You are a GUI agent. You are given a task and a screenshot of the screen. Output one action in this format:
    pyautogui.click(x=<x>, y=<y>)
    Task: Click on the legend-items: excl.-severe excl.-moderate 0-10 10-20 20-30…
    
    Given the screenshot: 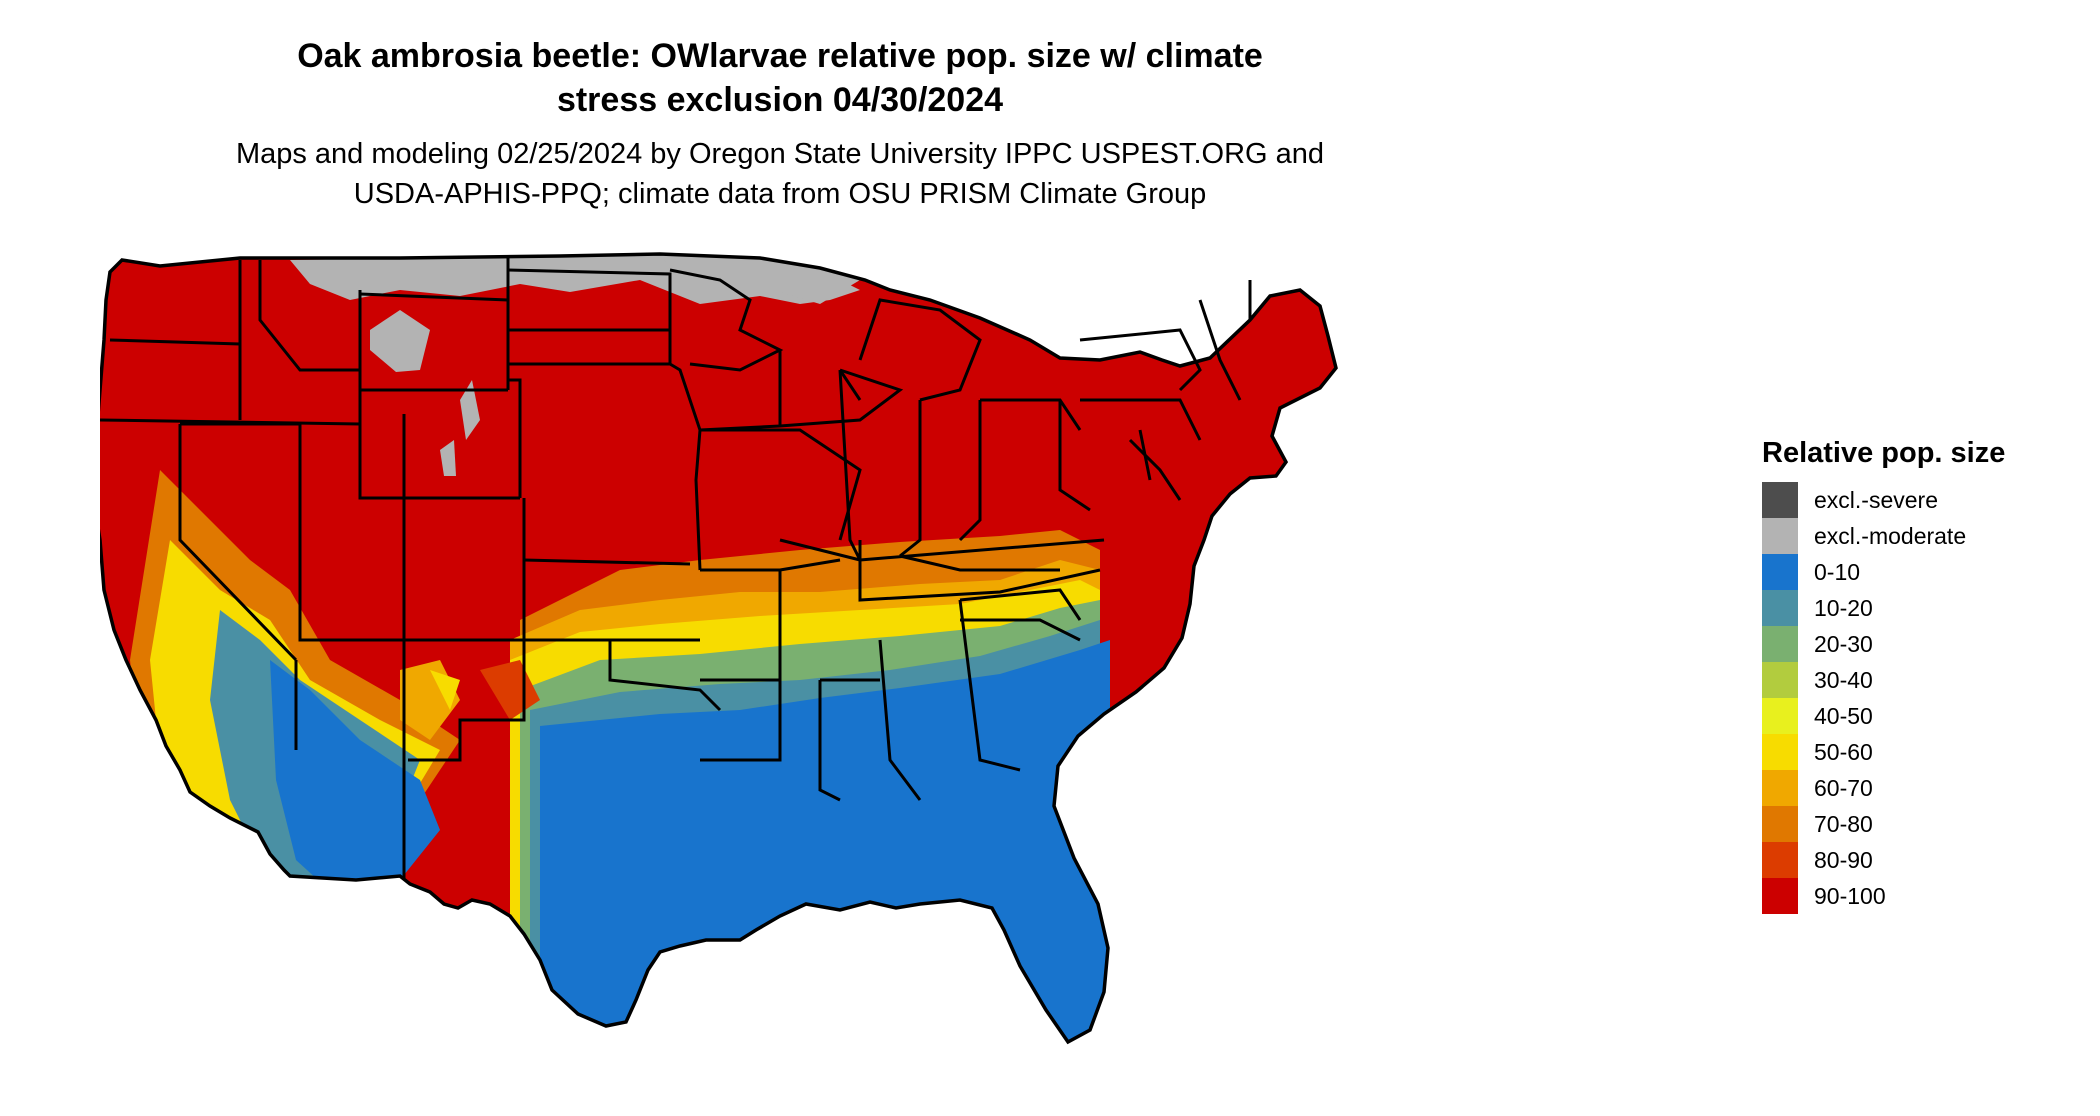 What is the action you would take?
    pyautogui.click(x=1883, y=698)
    